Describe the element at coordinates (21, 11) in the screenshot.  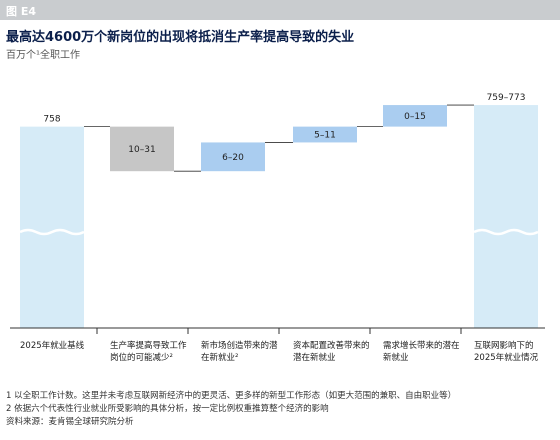
I see `figure-label: 图 E4` at that location.